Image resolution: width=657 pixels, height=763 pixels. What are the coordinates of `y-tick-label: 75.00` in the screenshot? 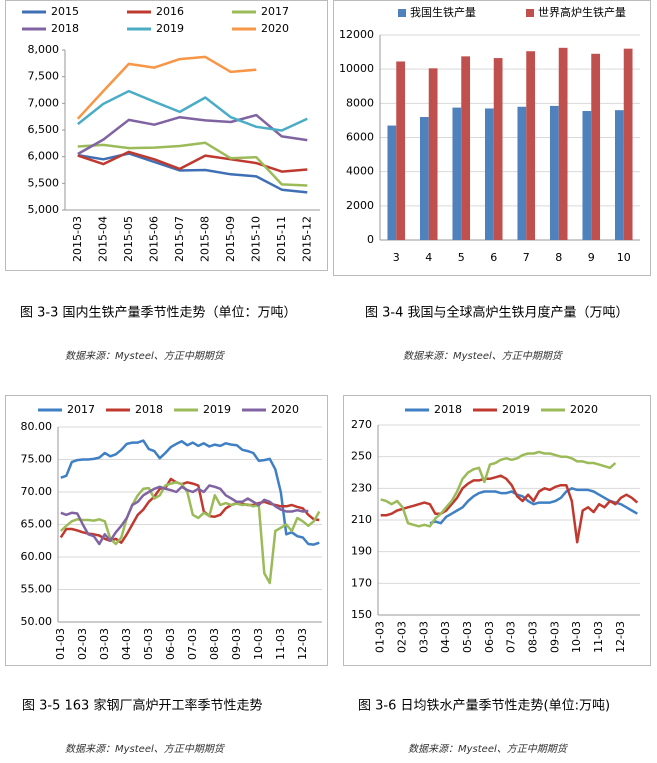 It's located at (37, 459).